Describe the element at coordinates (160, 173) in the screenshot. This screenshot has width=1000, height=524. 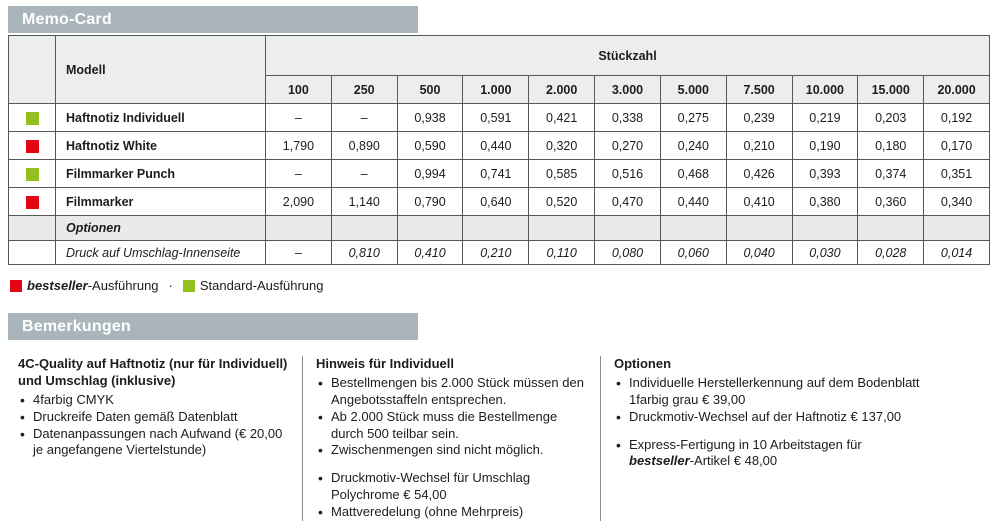
I see `model-name: Filmmarker Punch` at that location.